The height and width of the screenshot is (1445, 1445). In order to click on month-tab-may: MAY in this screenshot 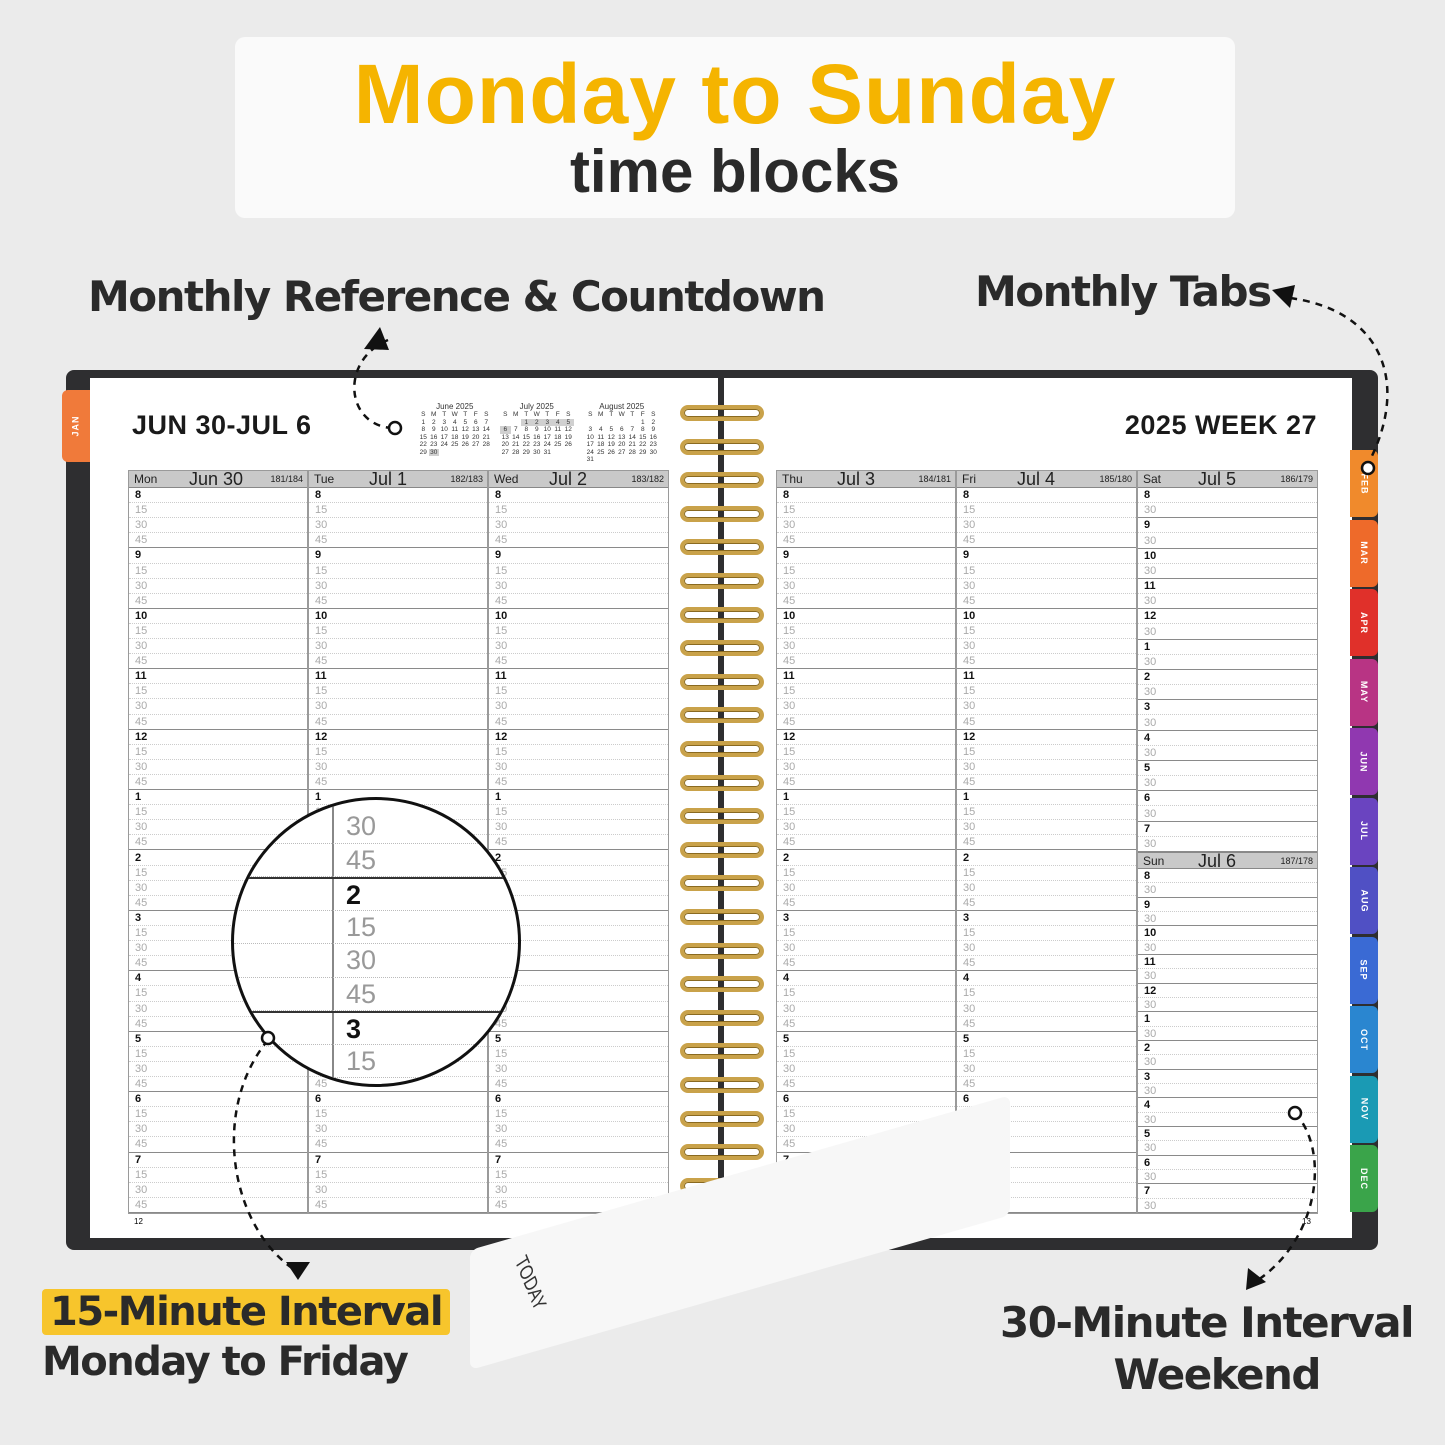, I will do `click(1364, 692)`.